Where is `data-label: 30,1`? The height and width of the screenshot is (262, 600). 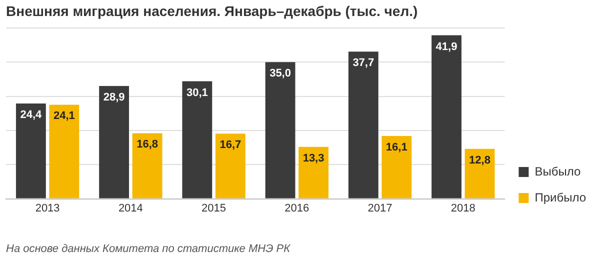 data-label: 30,1 is located at coordinates (197, 92).